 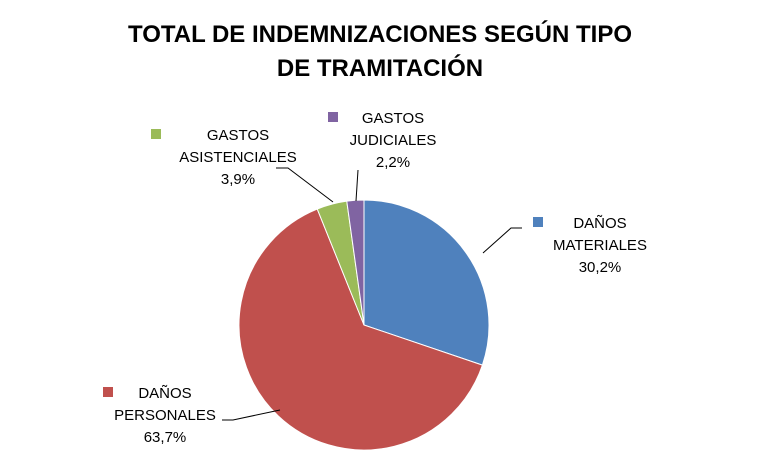 What do you see at coordinates (355, 262) in the screenshot?
I see `pie-slice-gastos-judiciales` at bounding box center [355, 262].